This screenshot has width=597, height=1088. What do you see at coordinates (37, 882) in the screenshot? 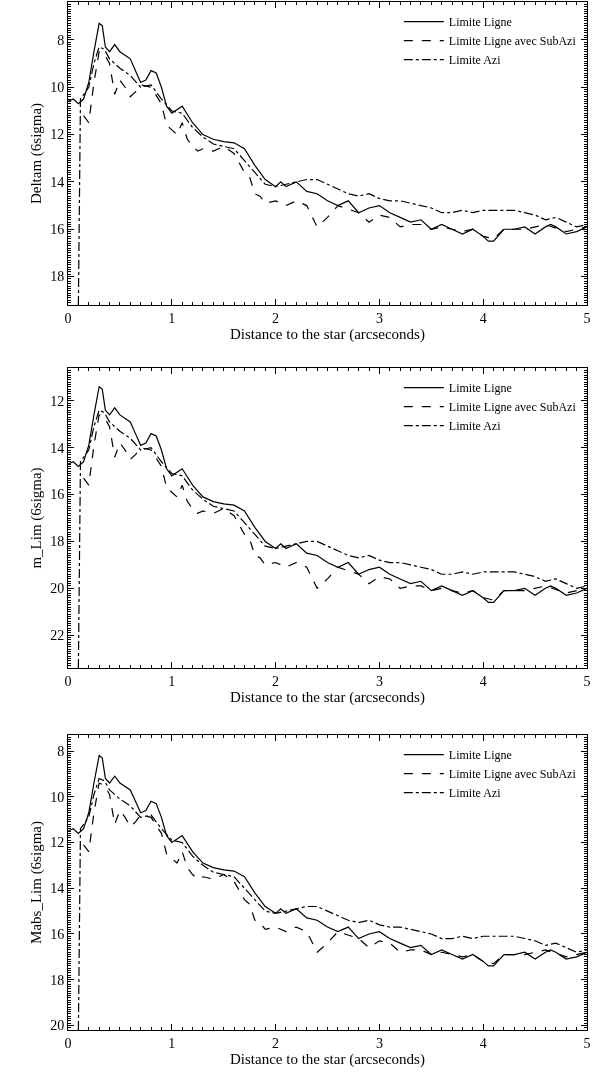
I see `y-axis-title: Mabs_Lim (6sigma)` at bounding box center [37, 882].